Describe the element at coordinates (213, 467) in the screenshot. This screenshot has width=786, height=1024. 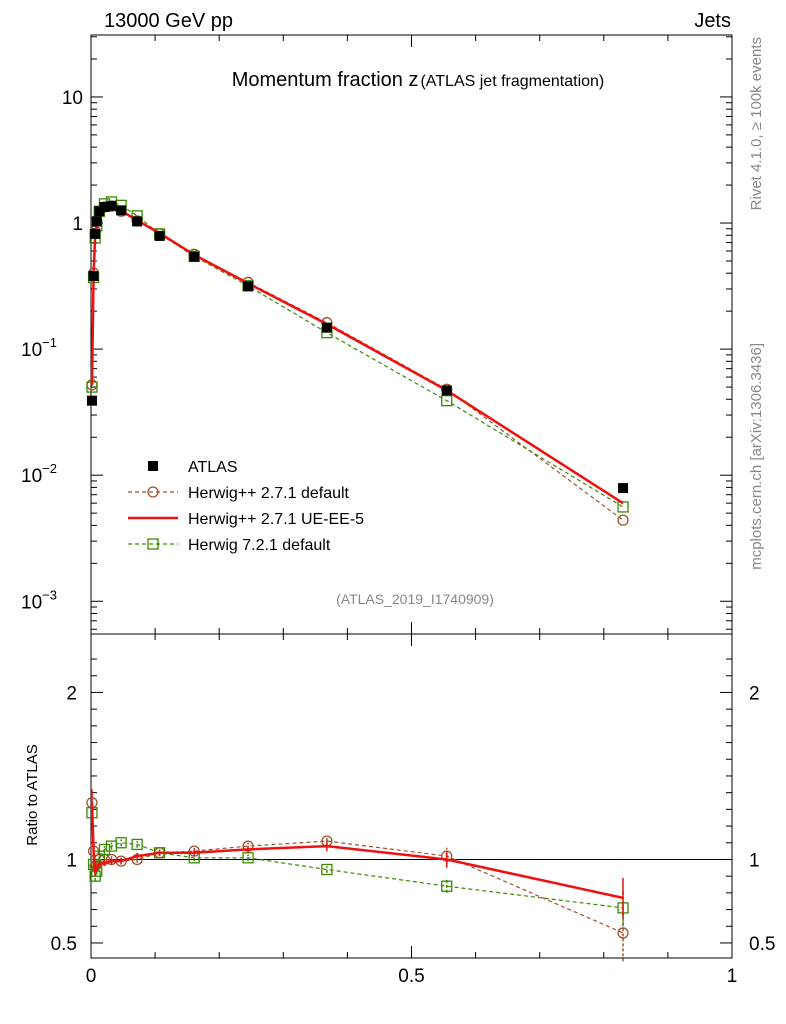
I see `legend-label: ATLAS` at that location.